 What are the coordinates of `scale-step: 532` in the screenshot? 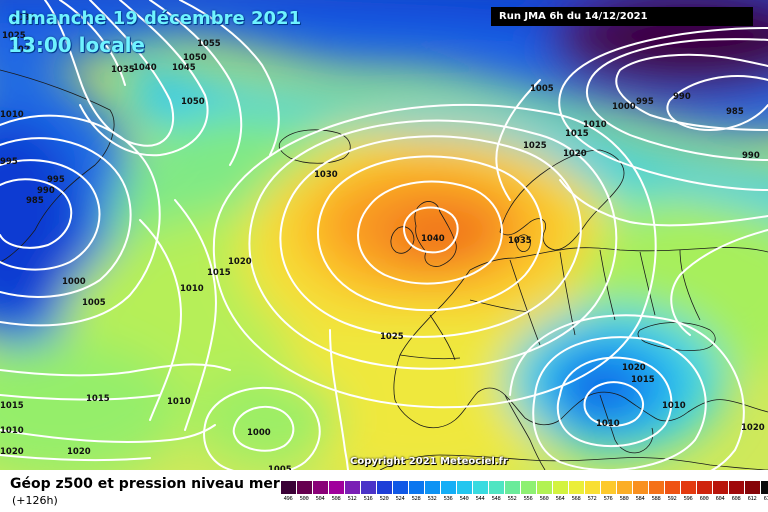 It's located at (432, 491).